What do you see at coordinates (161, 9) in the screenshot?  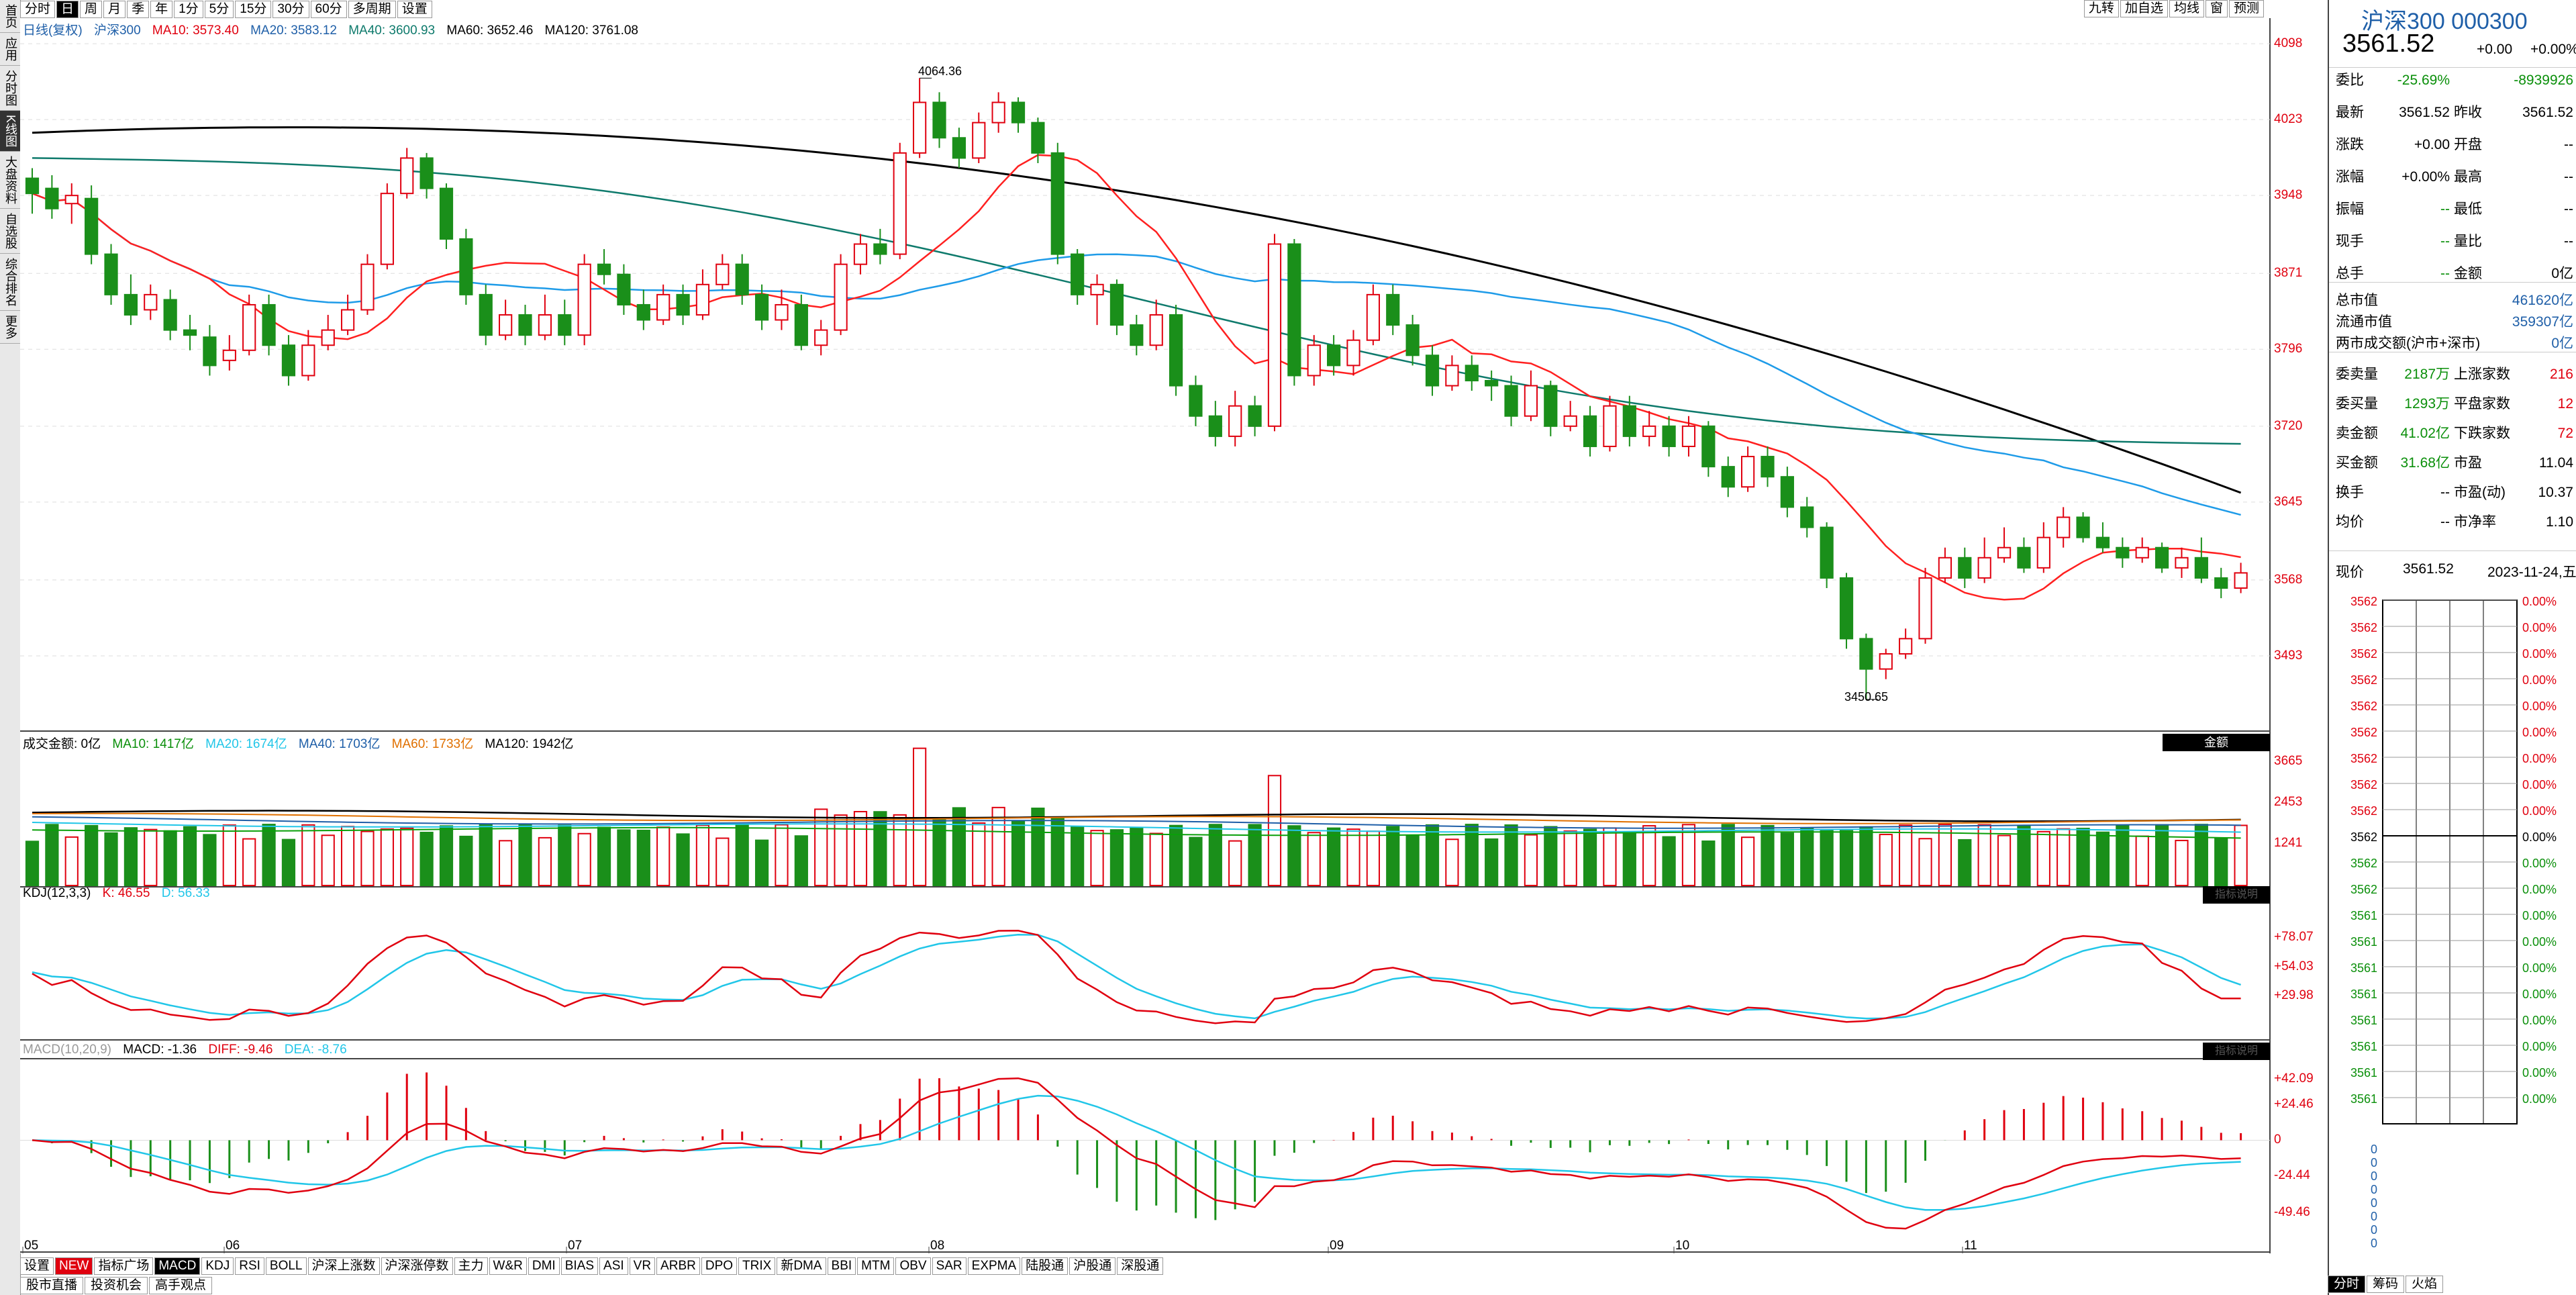 I see `period-tab-5: 年` at bounding box center [161, 9].